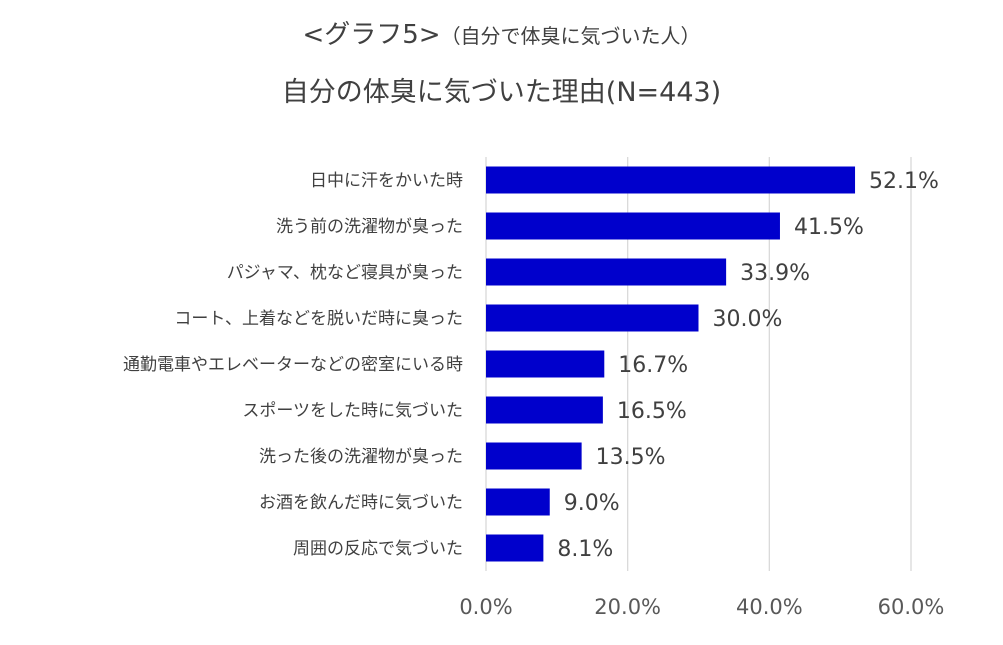 Image resolution: width=1003 pixels, height=645 pixels. Describe the element at coordinates (701, 607) in the screenshot. I see `x-axis-ticks: 0.0% 20.0% 40.0% 60.0%` at that location.